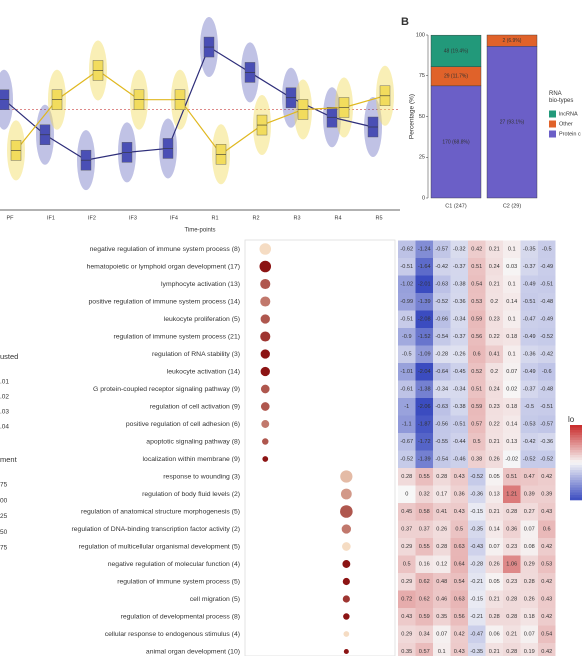  Describe the element at coordinates (568, 114) in the screenshot. I see `legend-label: lncRNA` at that location.